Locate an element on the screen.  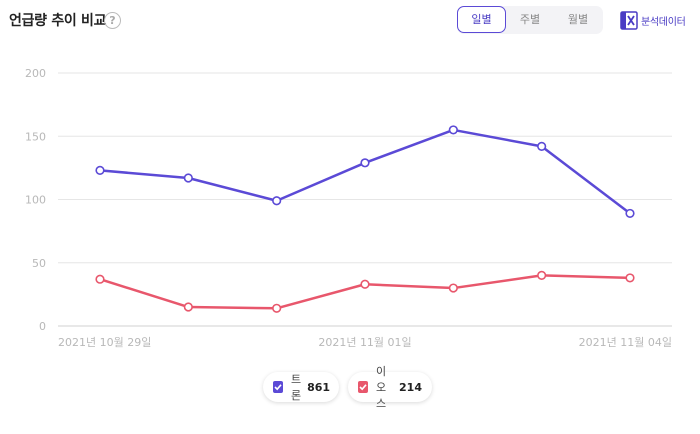
x-tick-label: 2021년 11월 04일 is located at coordinates (625, 342).